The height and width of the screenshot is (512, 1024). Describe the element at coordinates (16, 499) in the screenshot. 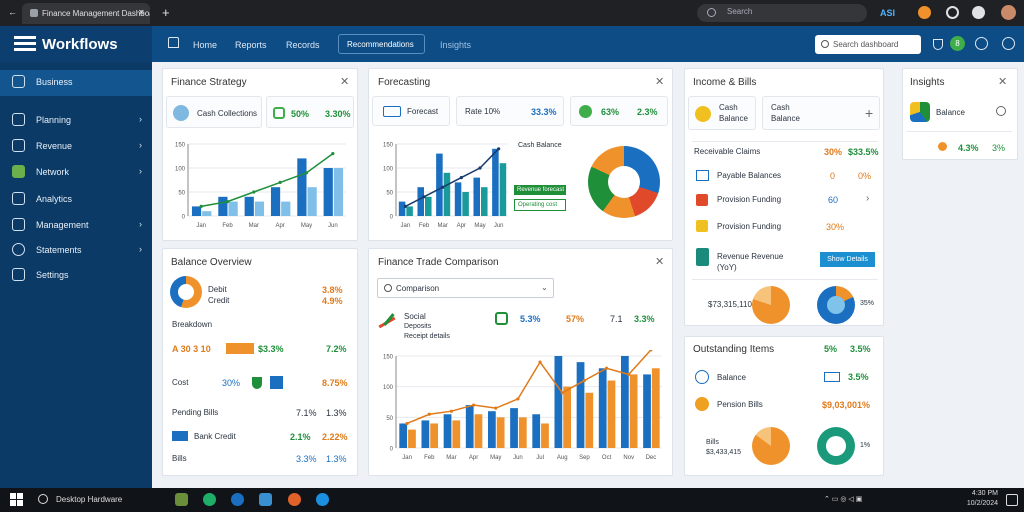

I see `start-icon` at that location.